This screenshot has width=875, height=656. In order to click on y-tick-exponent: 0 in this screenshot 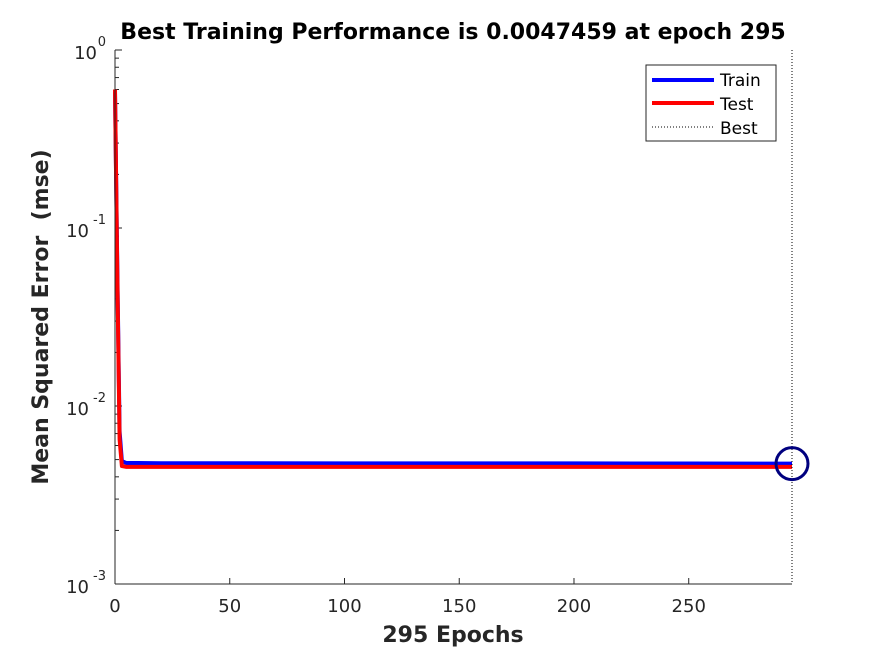, I will do `click(102, 42)`.